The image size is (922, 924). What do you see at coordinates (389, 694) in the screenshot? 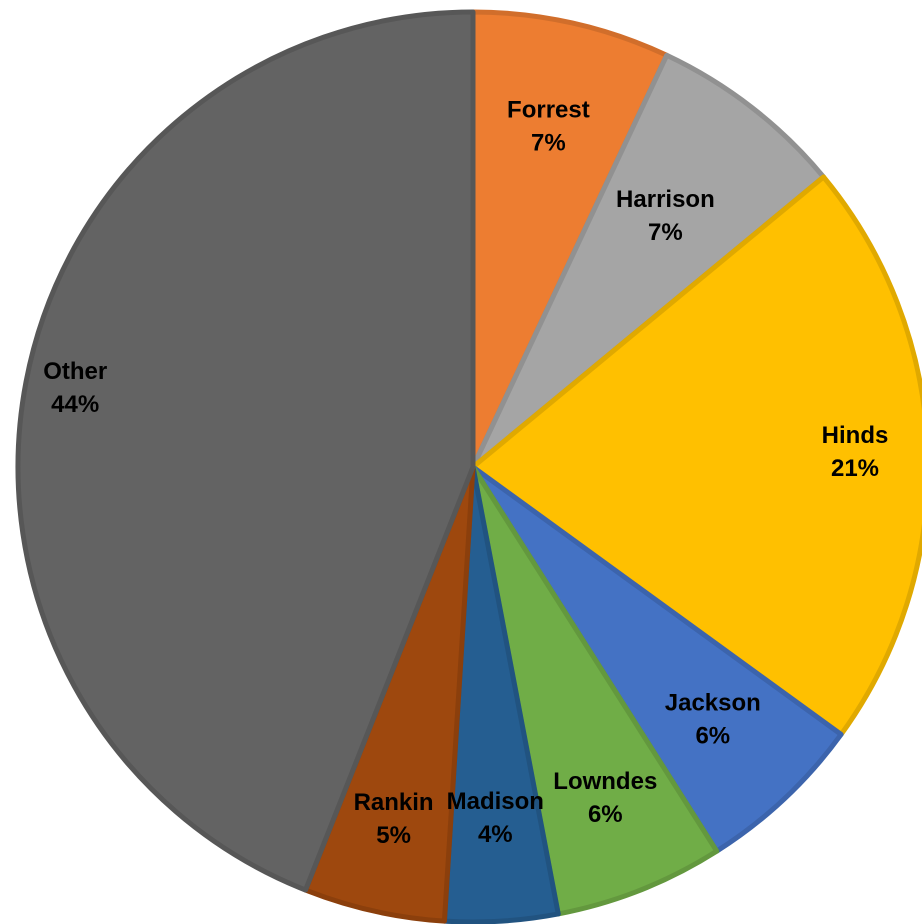
I see `pie-slice-rankin` at bounding box center [389, 694].